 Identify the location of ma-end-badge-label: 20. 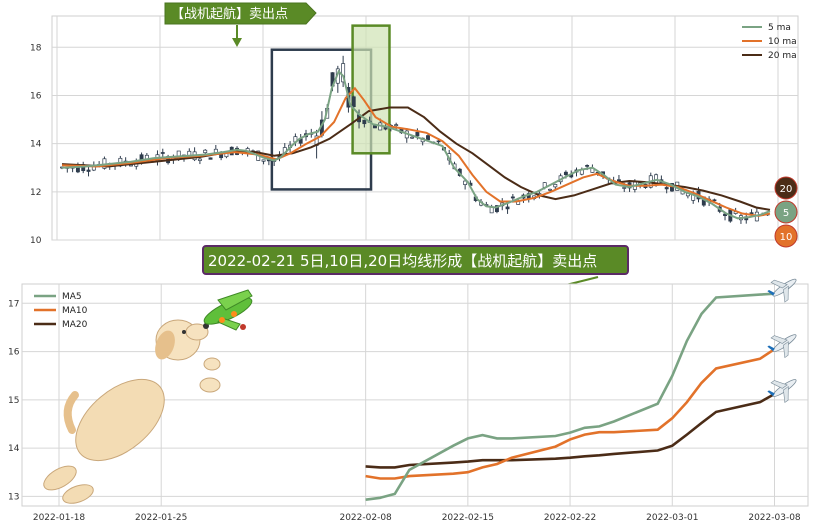
(786, 189).